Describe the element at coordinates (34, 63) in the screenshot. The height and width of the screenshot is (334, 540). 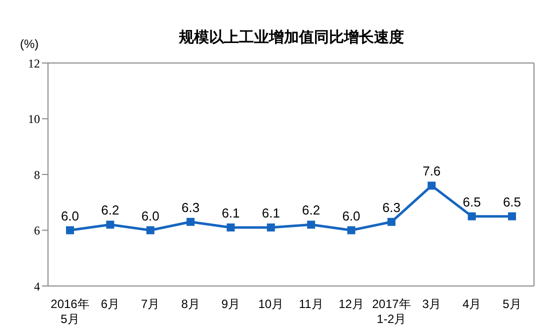
I see `y-tick-label: 12` at that location.